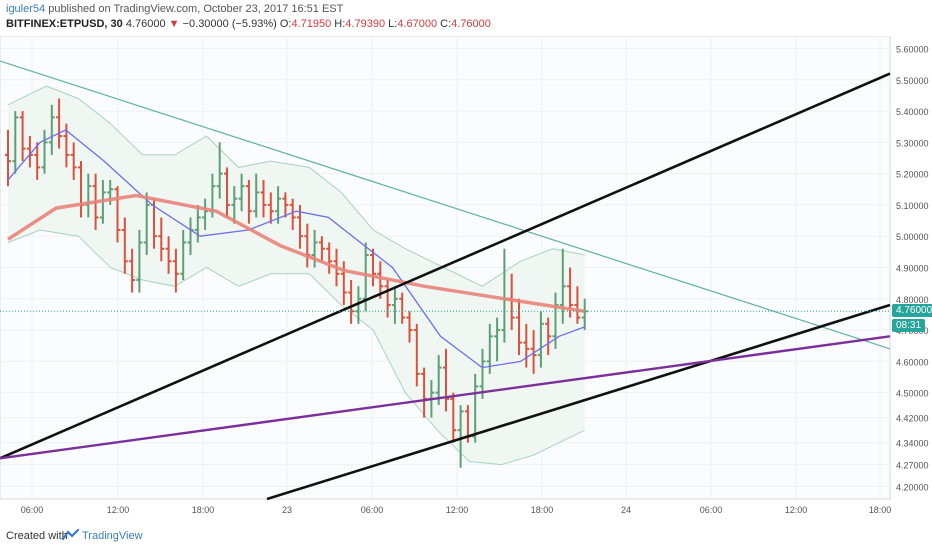  I want to click on last-price: 4.76000, so click(145, 24).